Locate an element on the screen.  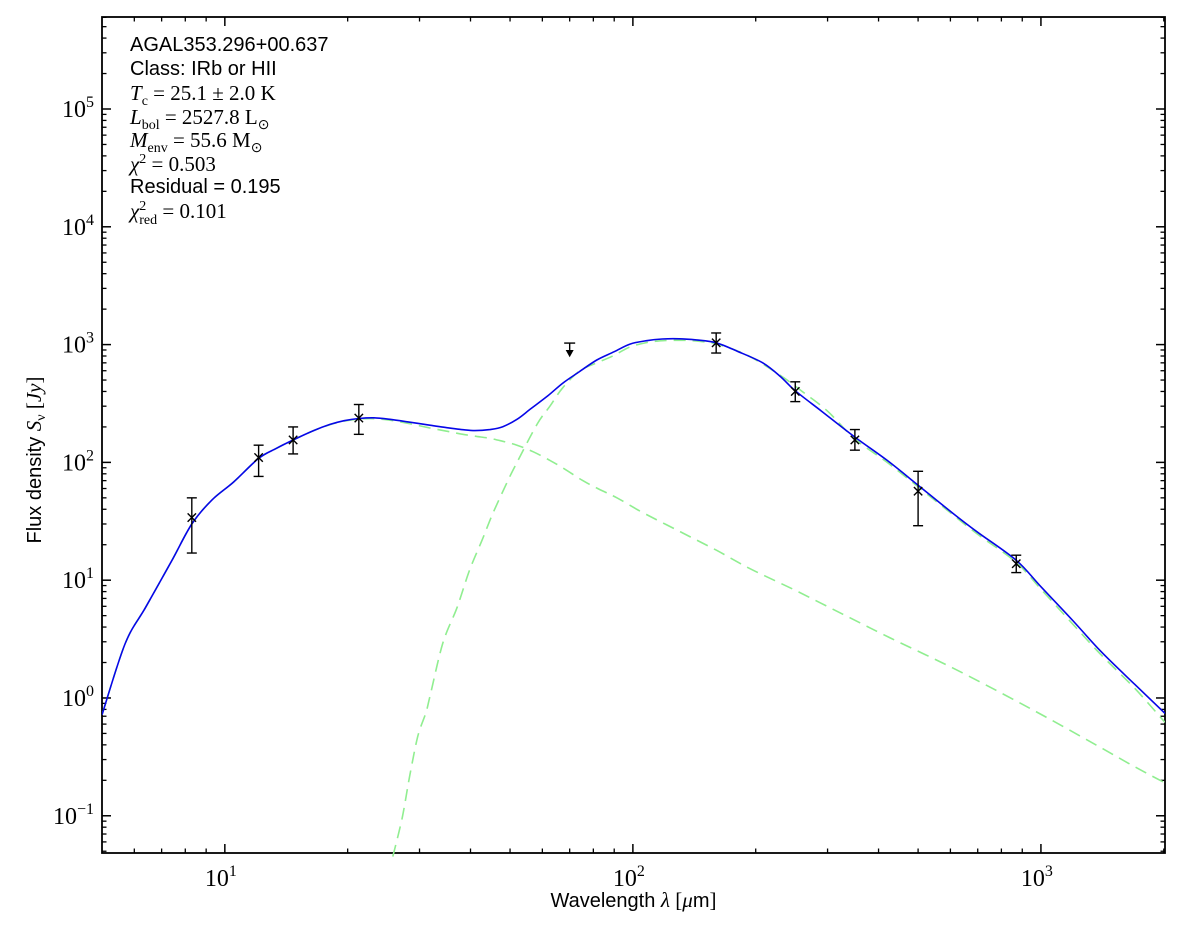
annotation-chi2red: χ 2 red = 0.101 is located at coordinates (229, 213).